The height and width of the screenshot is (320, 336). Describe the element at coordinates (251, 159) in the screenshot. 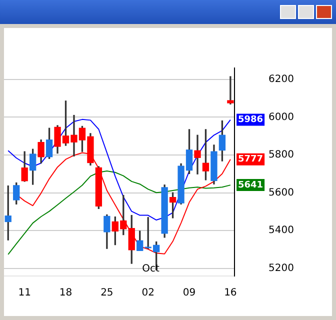

I see `data-label: 5777` at that location.